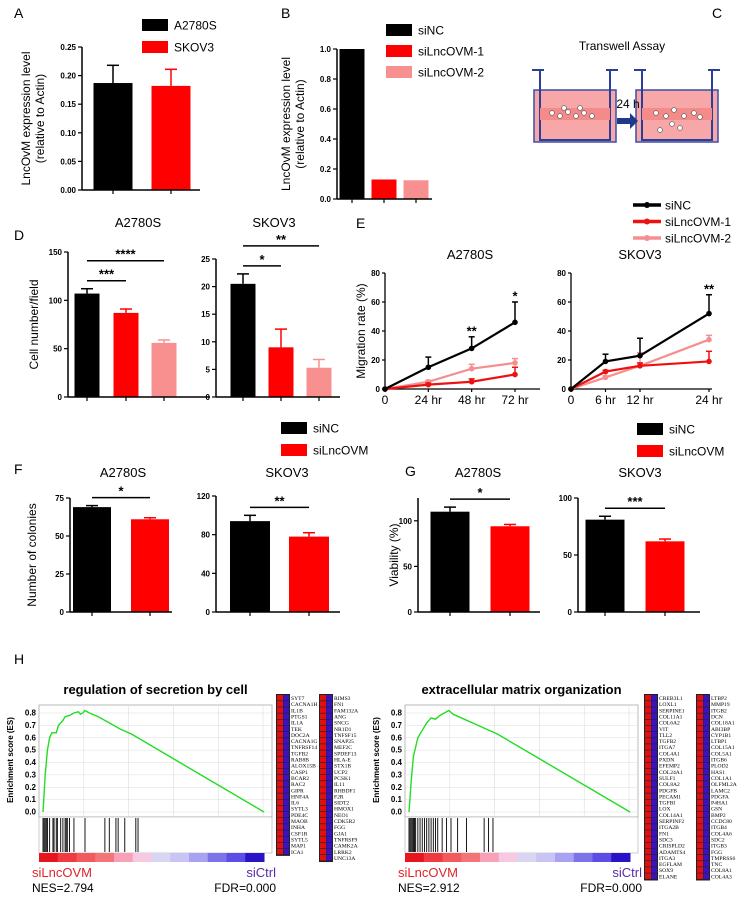 Image resolution: width=752 pixels, height=902 pixels. Describe the element at coordinates (273, 222) in the screenshot. I see `chart-title: SKOV3` at that location.